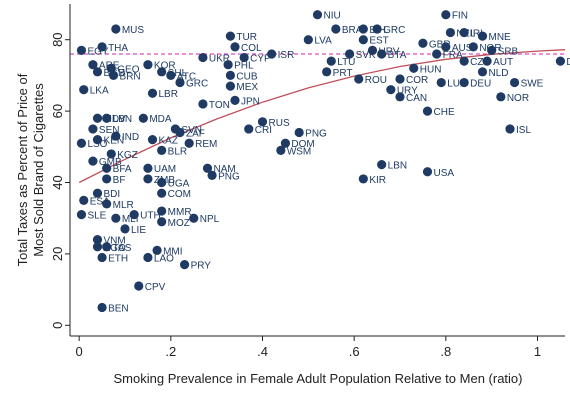  Describe the element at coordinates (150, 216) in the screenshot. I see `point-label: UTH` at that location.